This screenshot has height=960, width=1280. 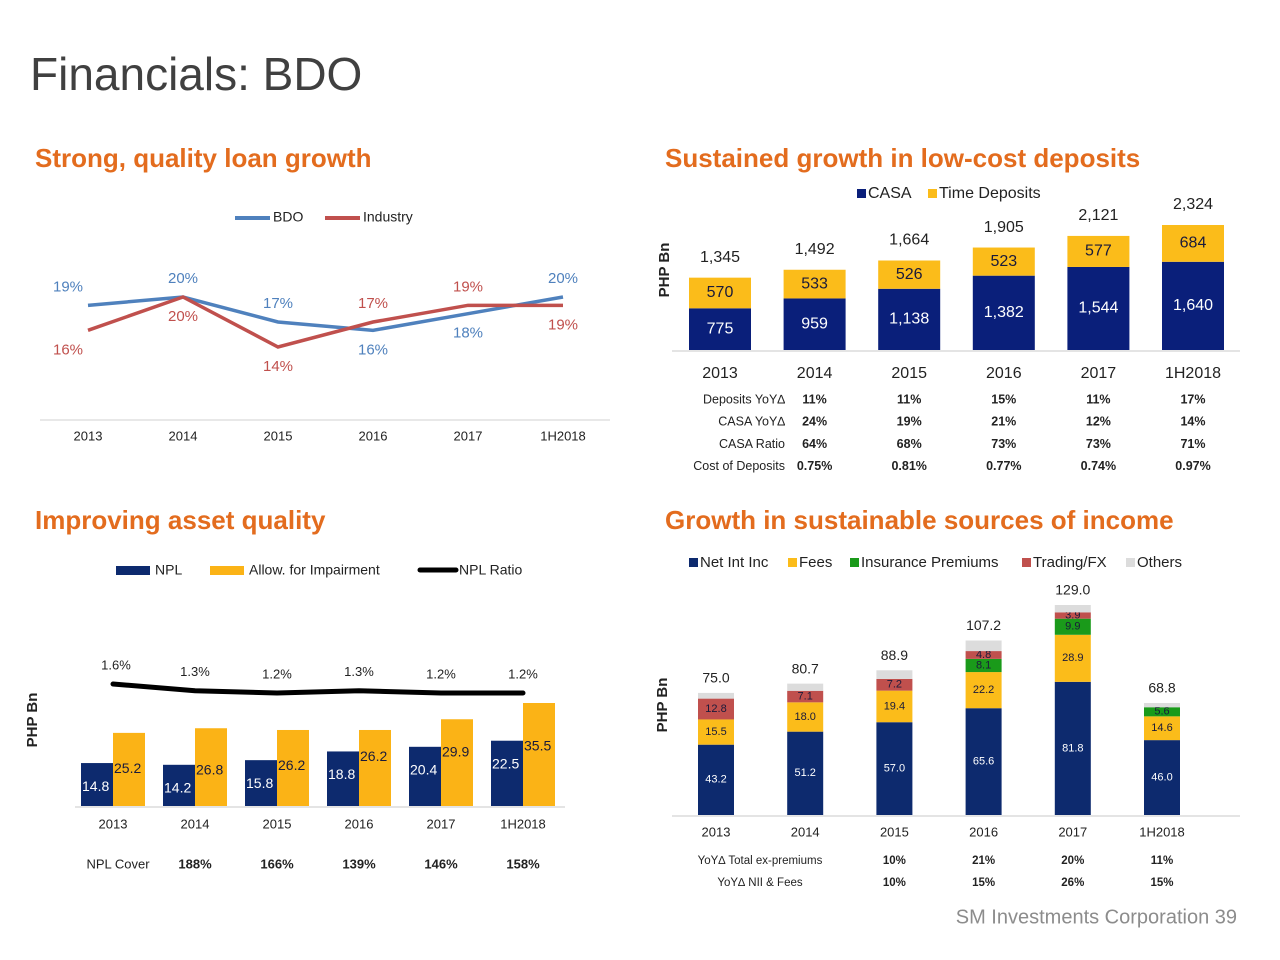 What do you see at coordinates (277, 863) in the screenshot?
I see `table-cell: 166%` at bounding box center [277, 863].